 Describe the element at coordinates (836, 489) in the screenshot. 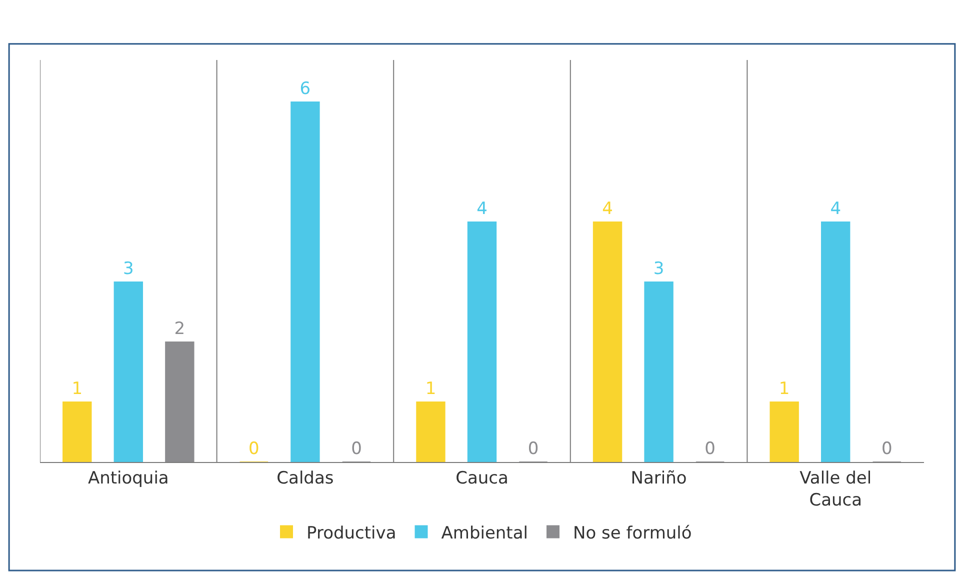

I see `x-tick-label: Valle del Cauca` at that location.